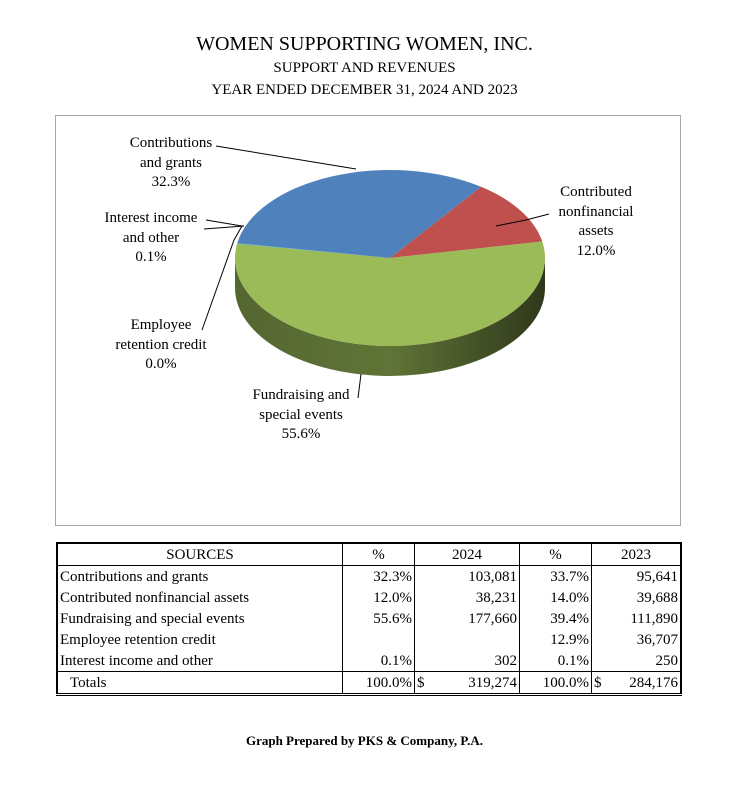 The width and height of the screenshot is (729, 788). What do you see at coordinates (654, 618) in the screenshot?
I see `row-amt-2023: 111,890` at bounding box center [654, 618].